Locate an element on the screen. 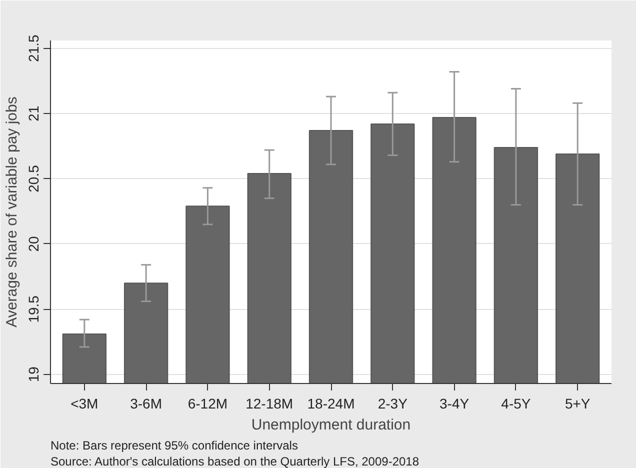  y-tick-label: 21 is located at coordinates (34, 114).